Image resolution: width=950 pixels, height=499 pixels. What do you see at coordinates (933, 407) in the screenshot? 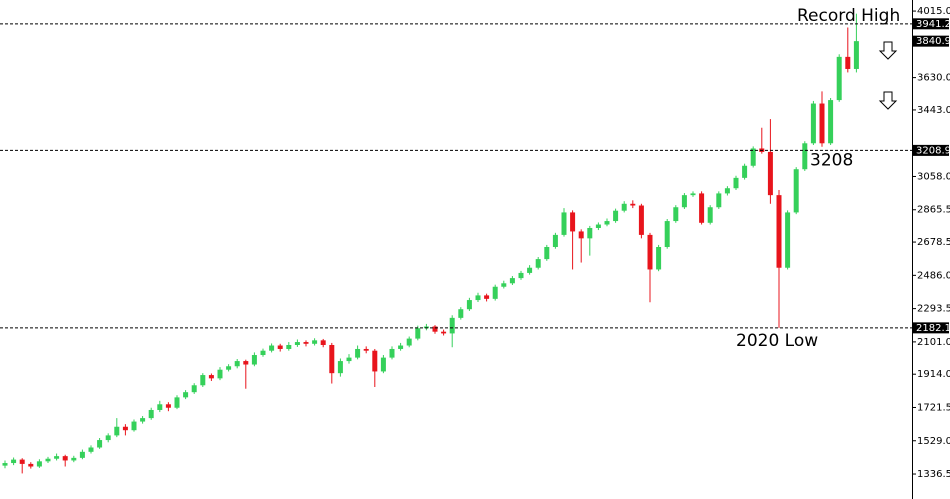
I see `y-tick-label: 1721.5` at bounding box center [933, 407].